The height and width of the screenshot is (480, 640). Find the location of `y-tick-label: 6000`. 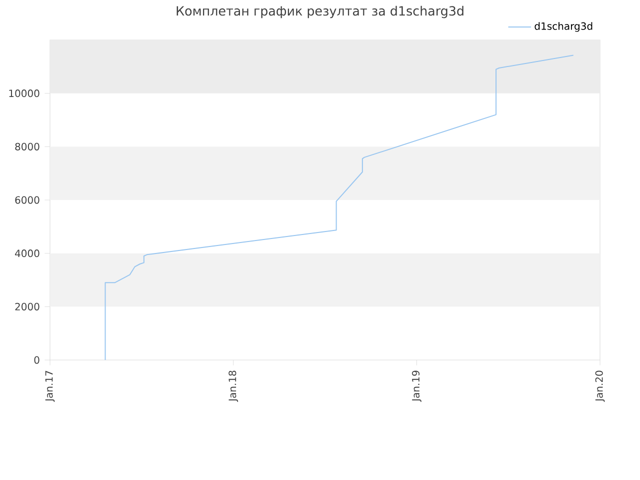

y-tick-label: 6000 is located at coordinates (27, 200).